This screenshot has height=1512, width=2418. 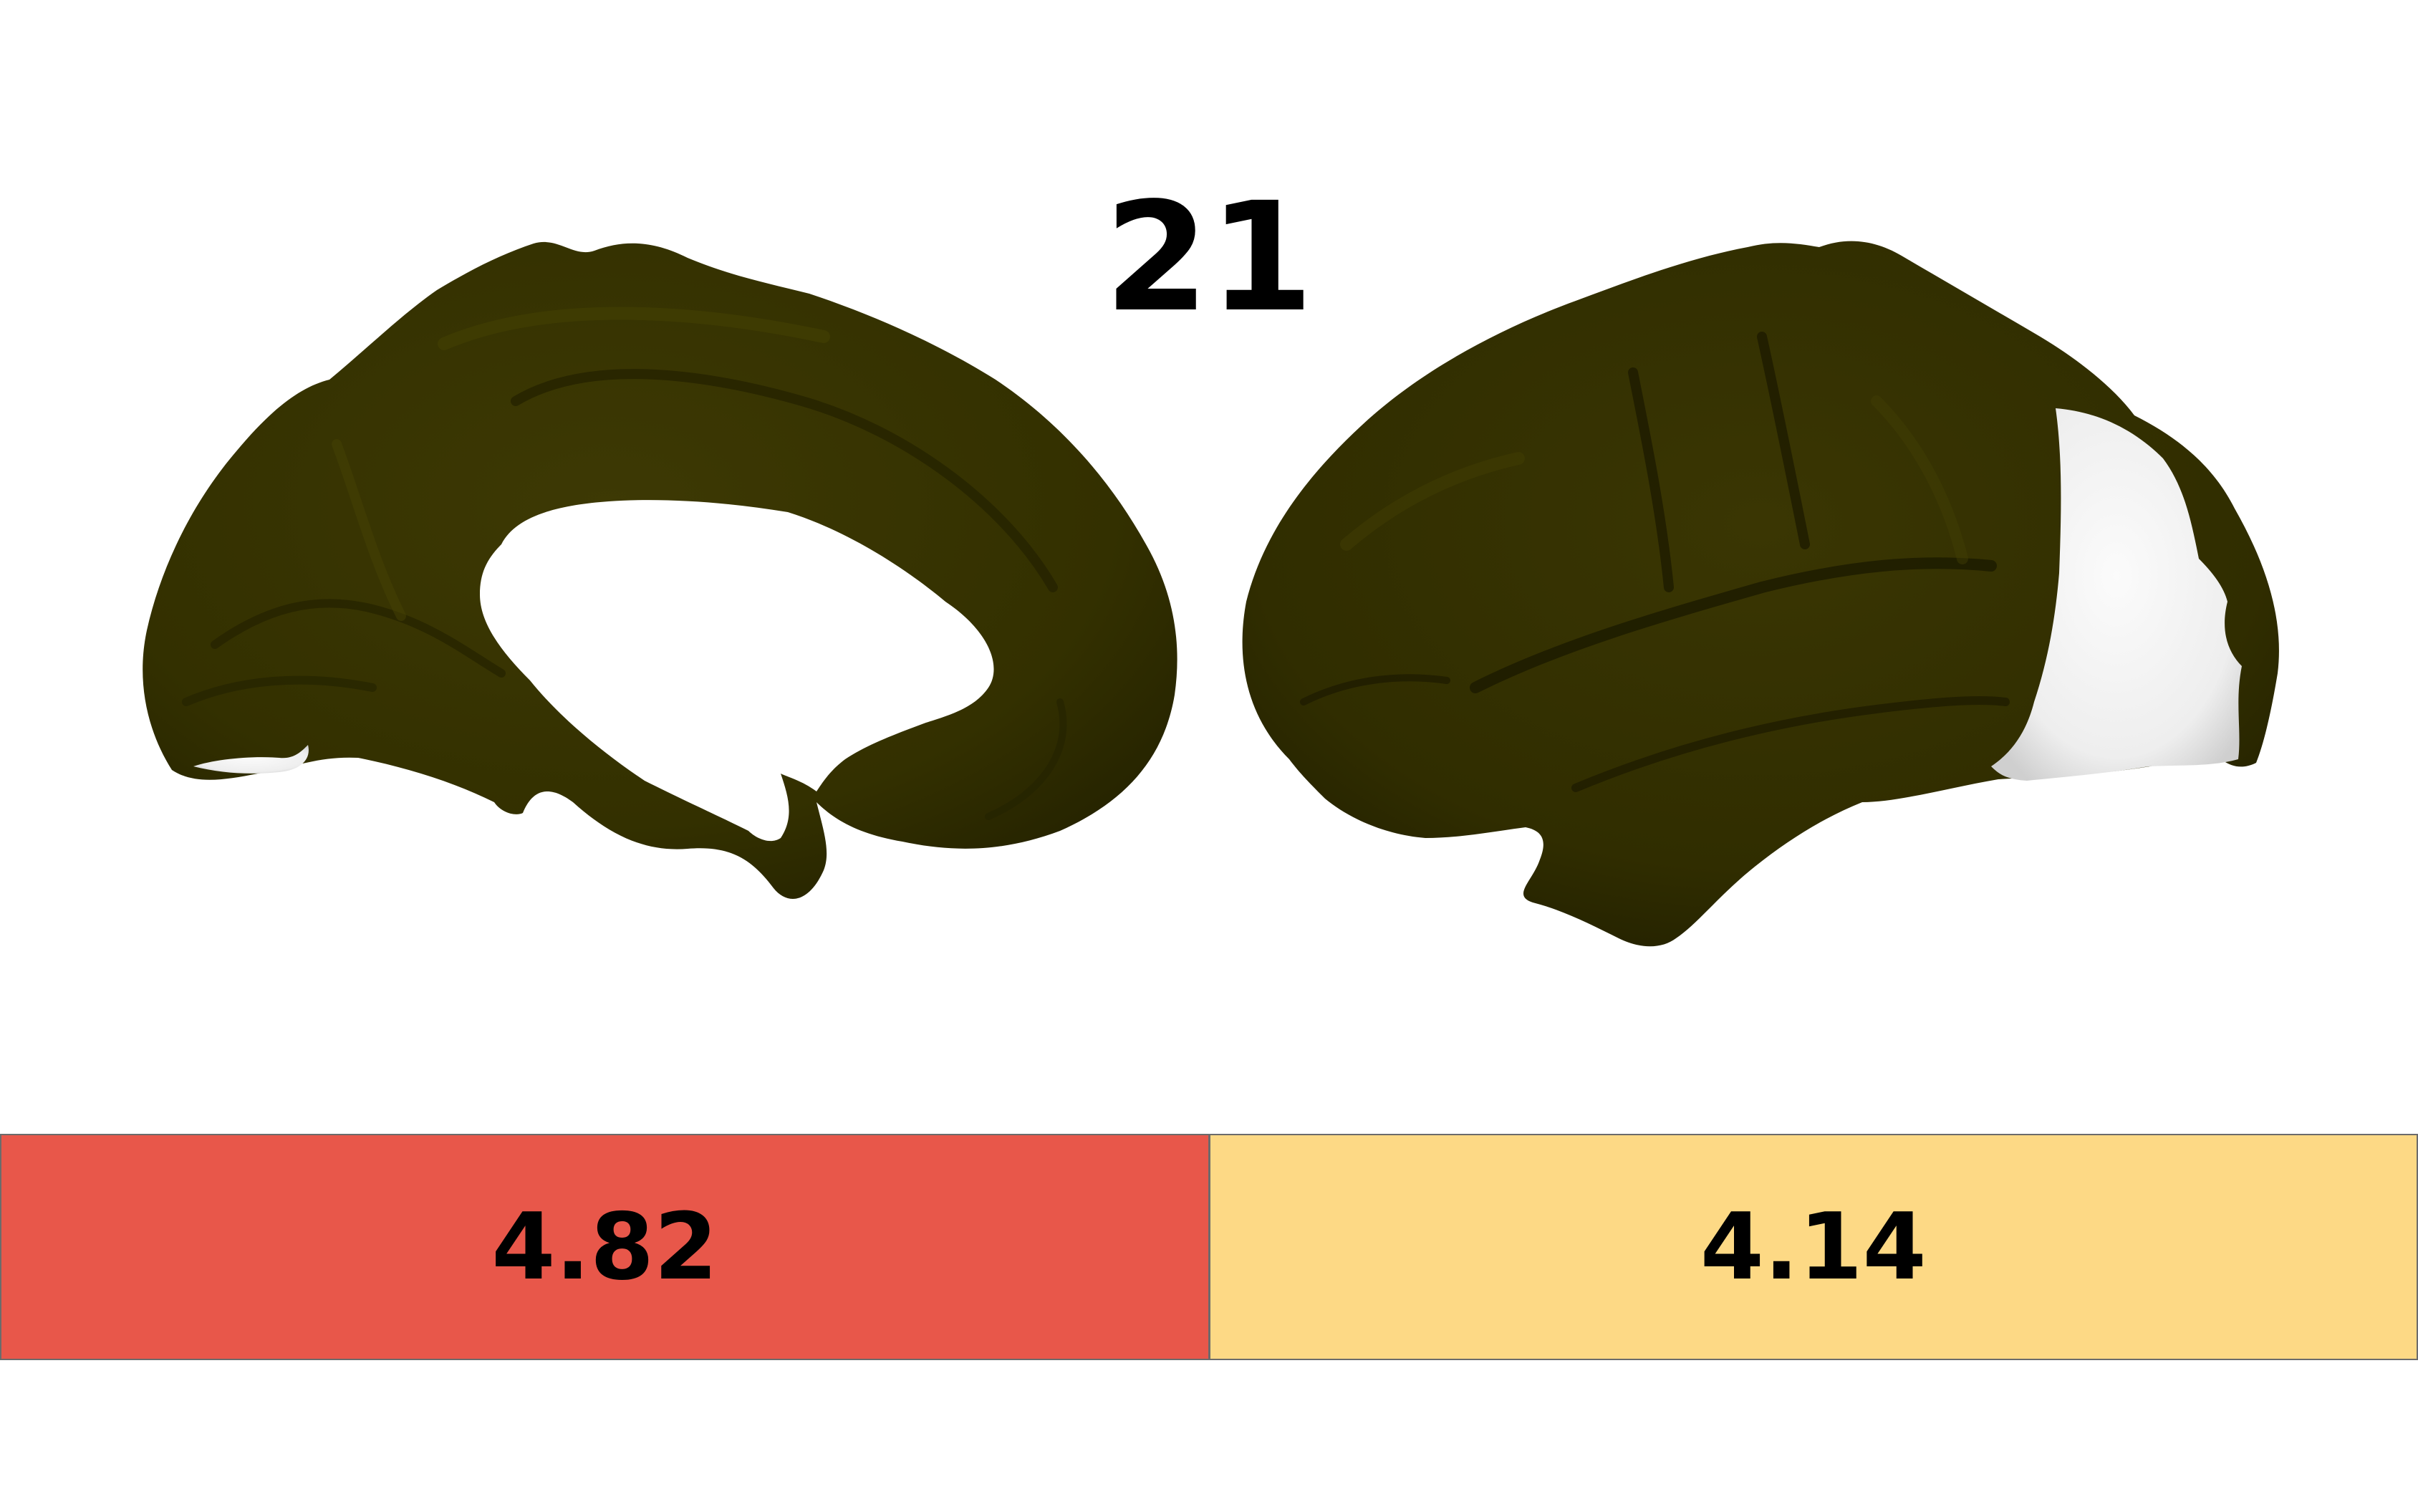 I want to click on value-bar: 4.82 4.14, so click(x=1209, y=1247).